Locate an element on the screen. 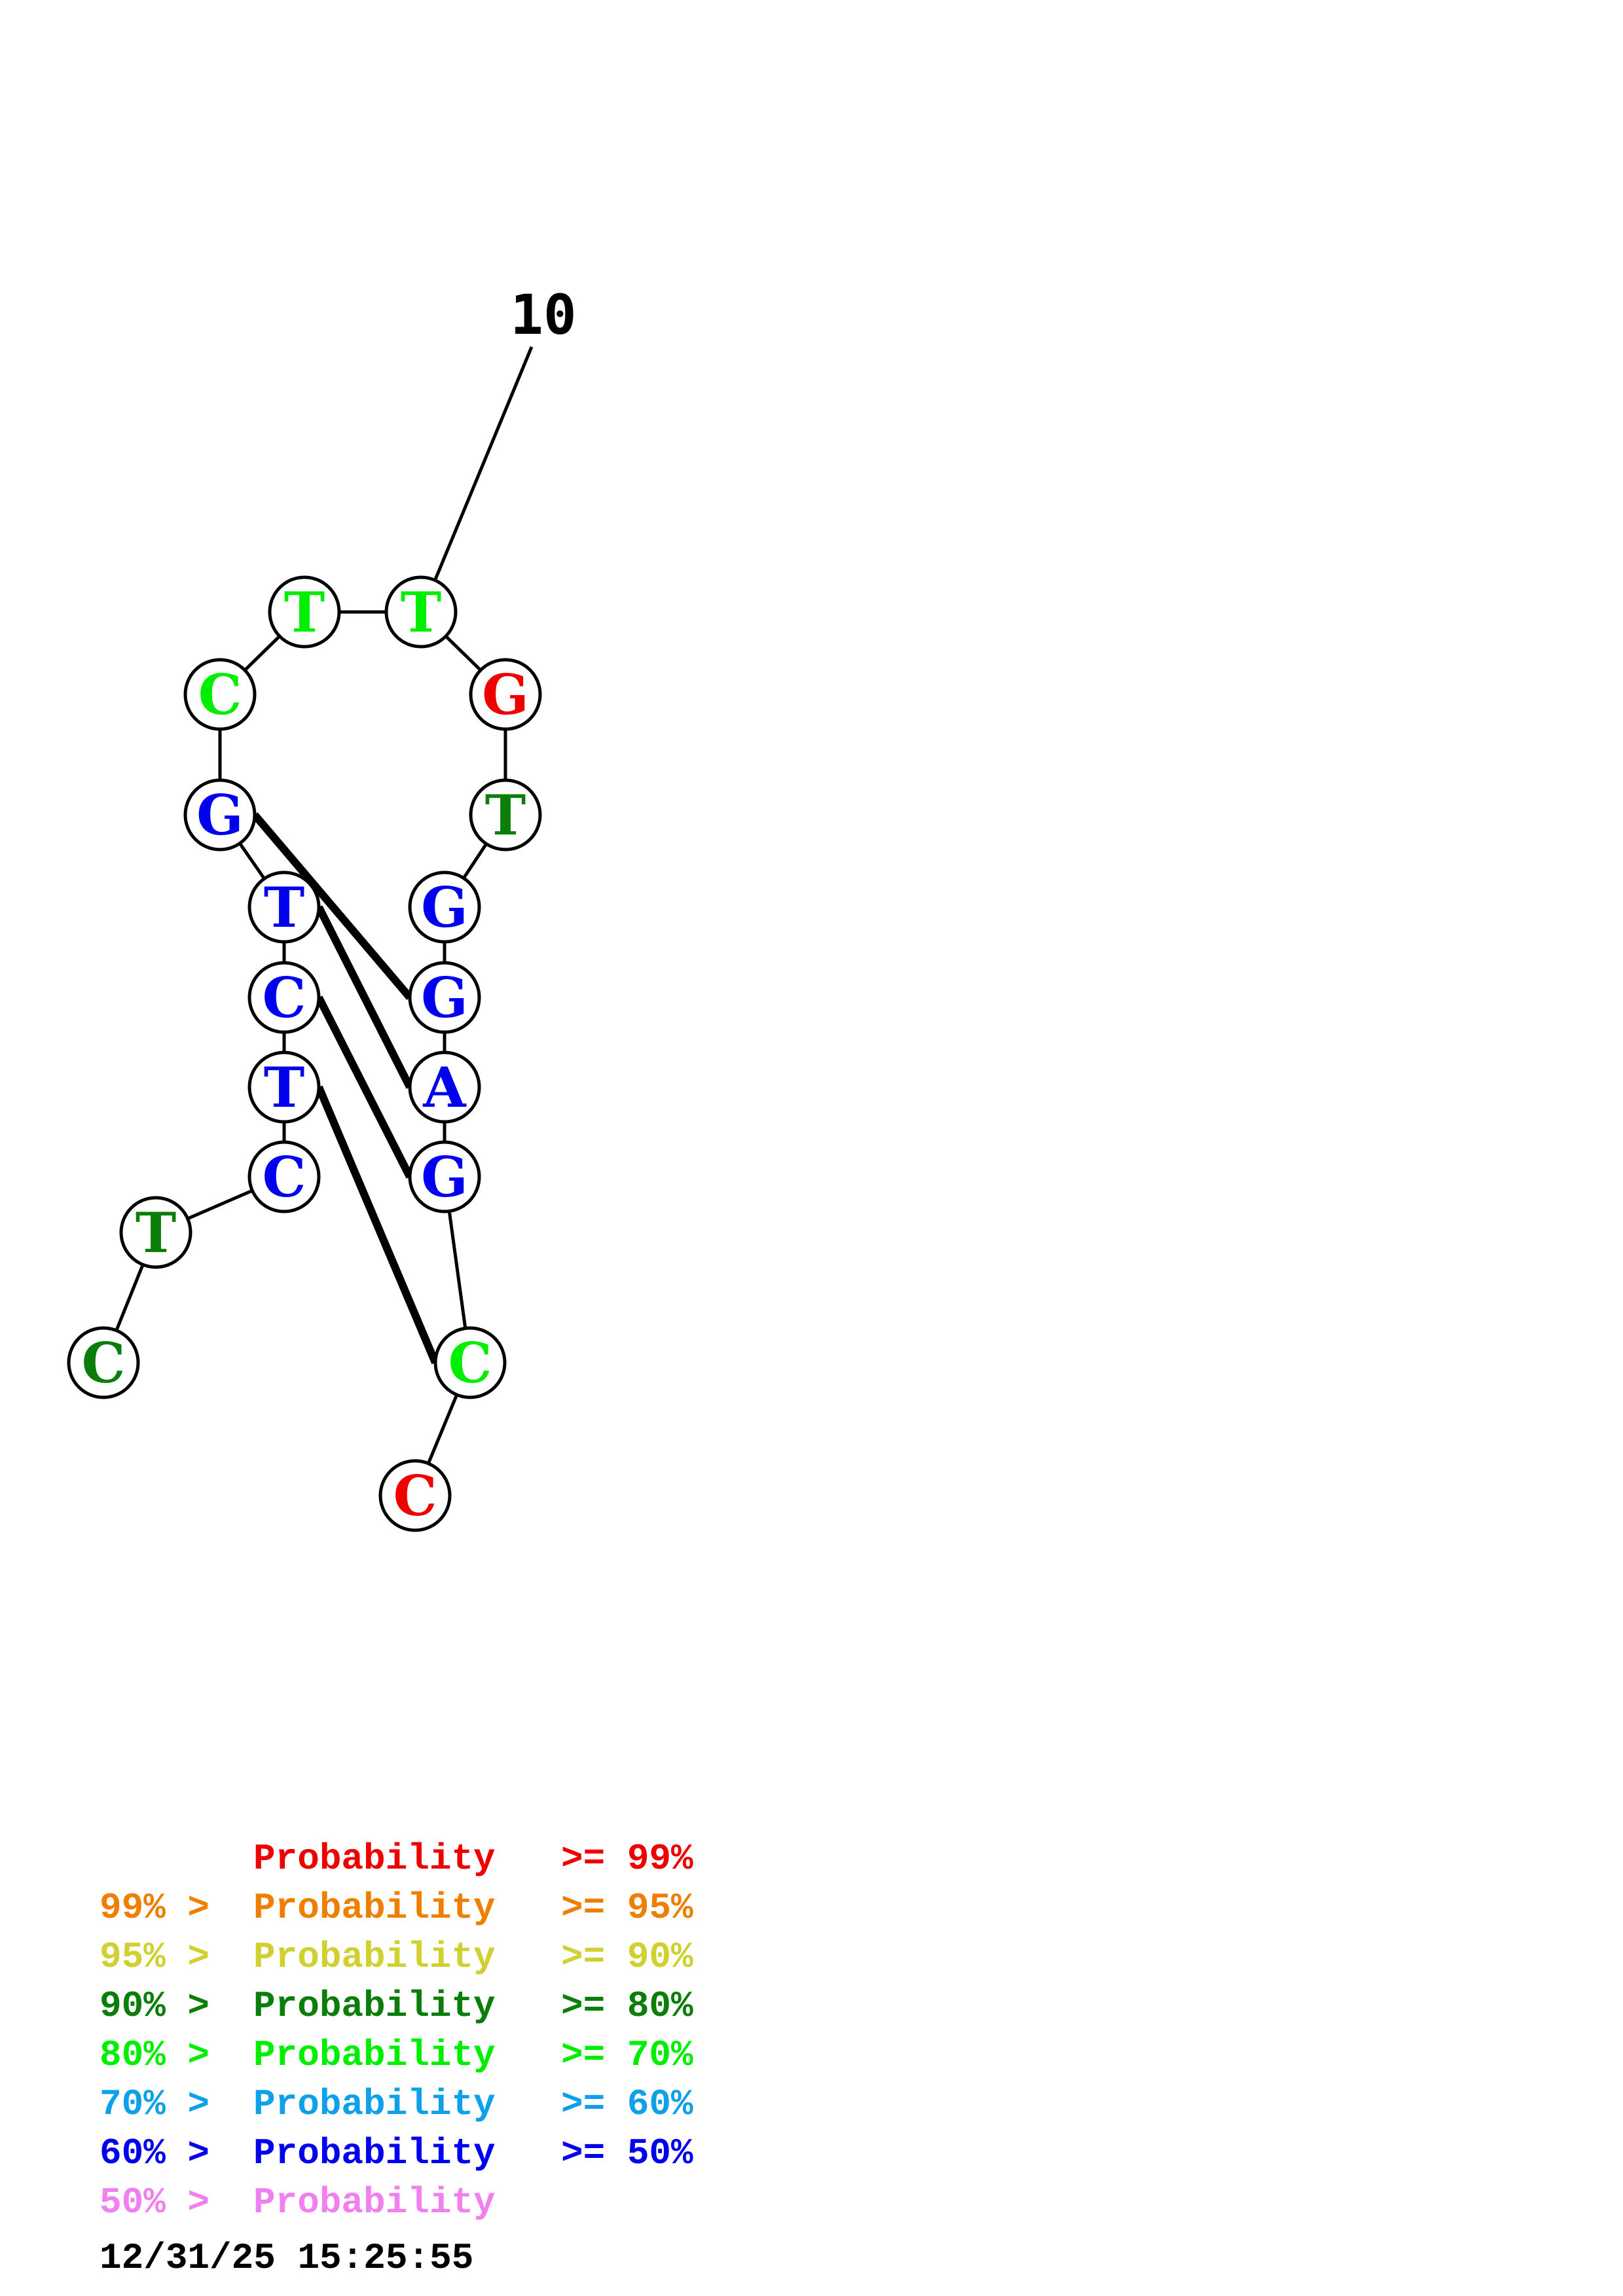 The image size is (1623, 2296). nucleotide: A is located at coordinates (444, 1087).